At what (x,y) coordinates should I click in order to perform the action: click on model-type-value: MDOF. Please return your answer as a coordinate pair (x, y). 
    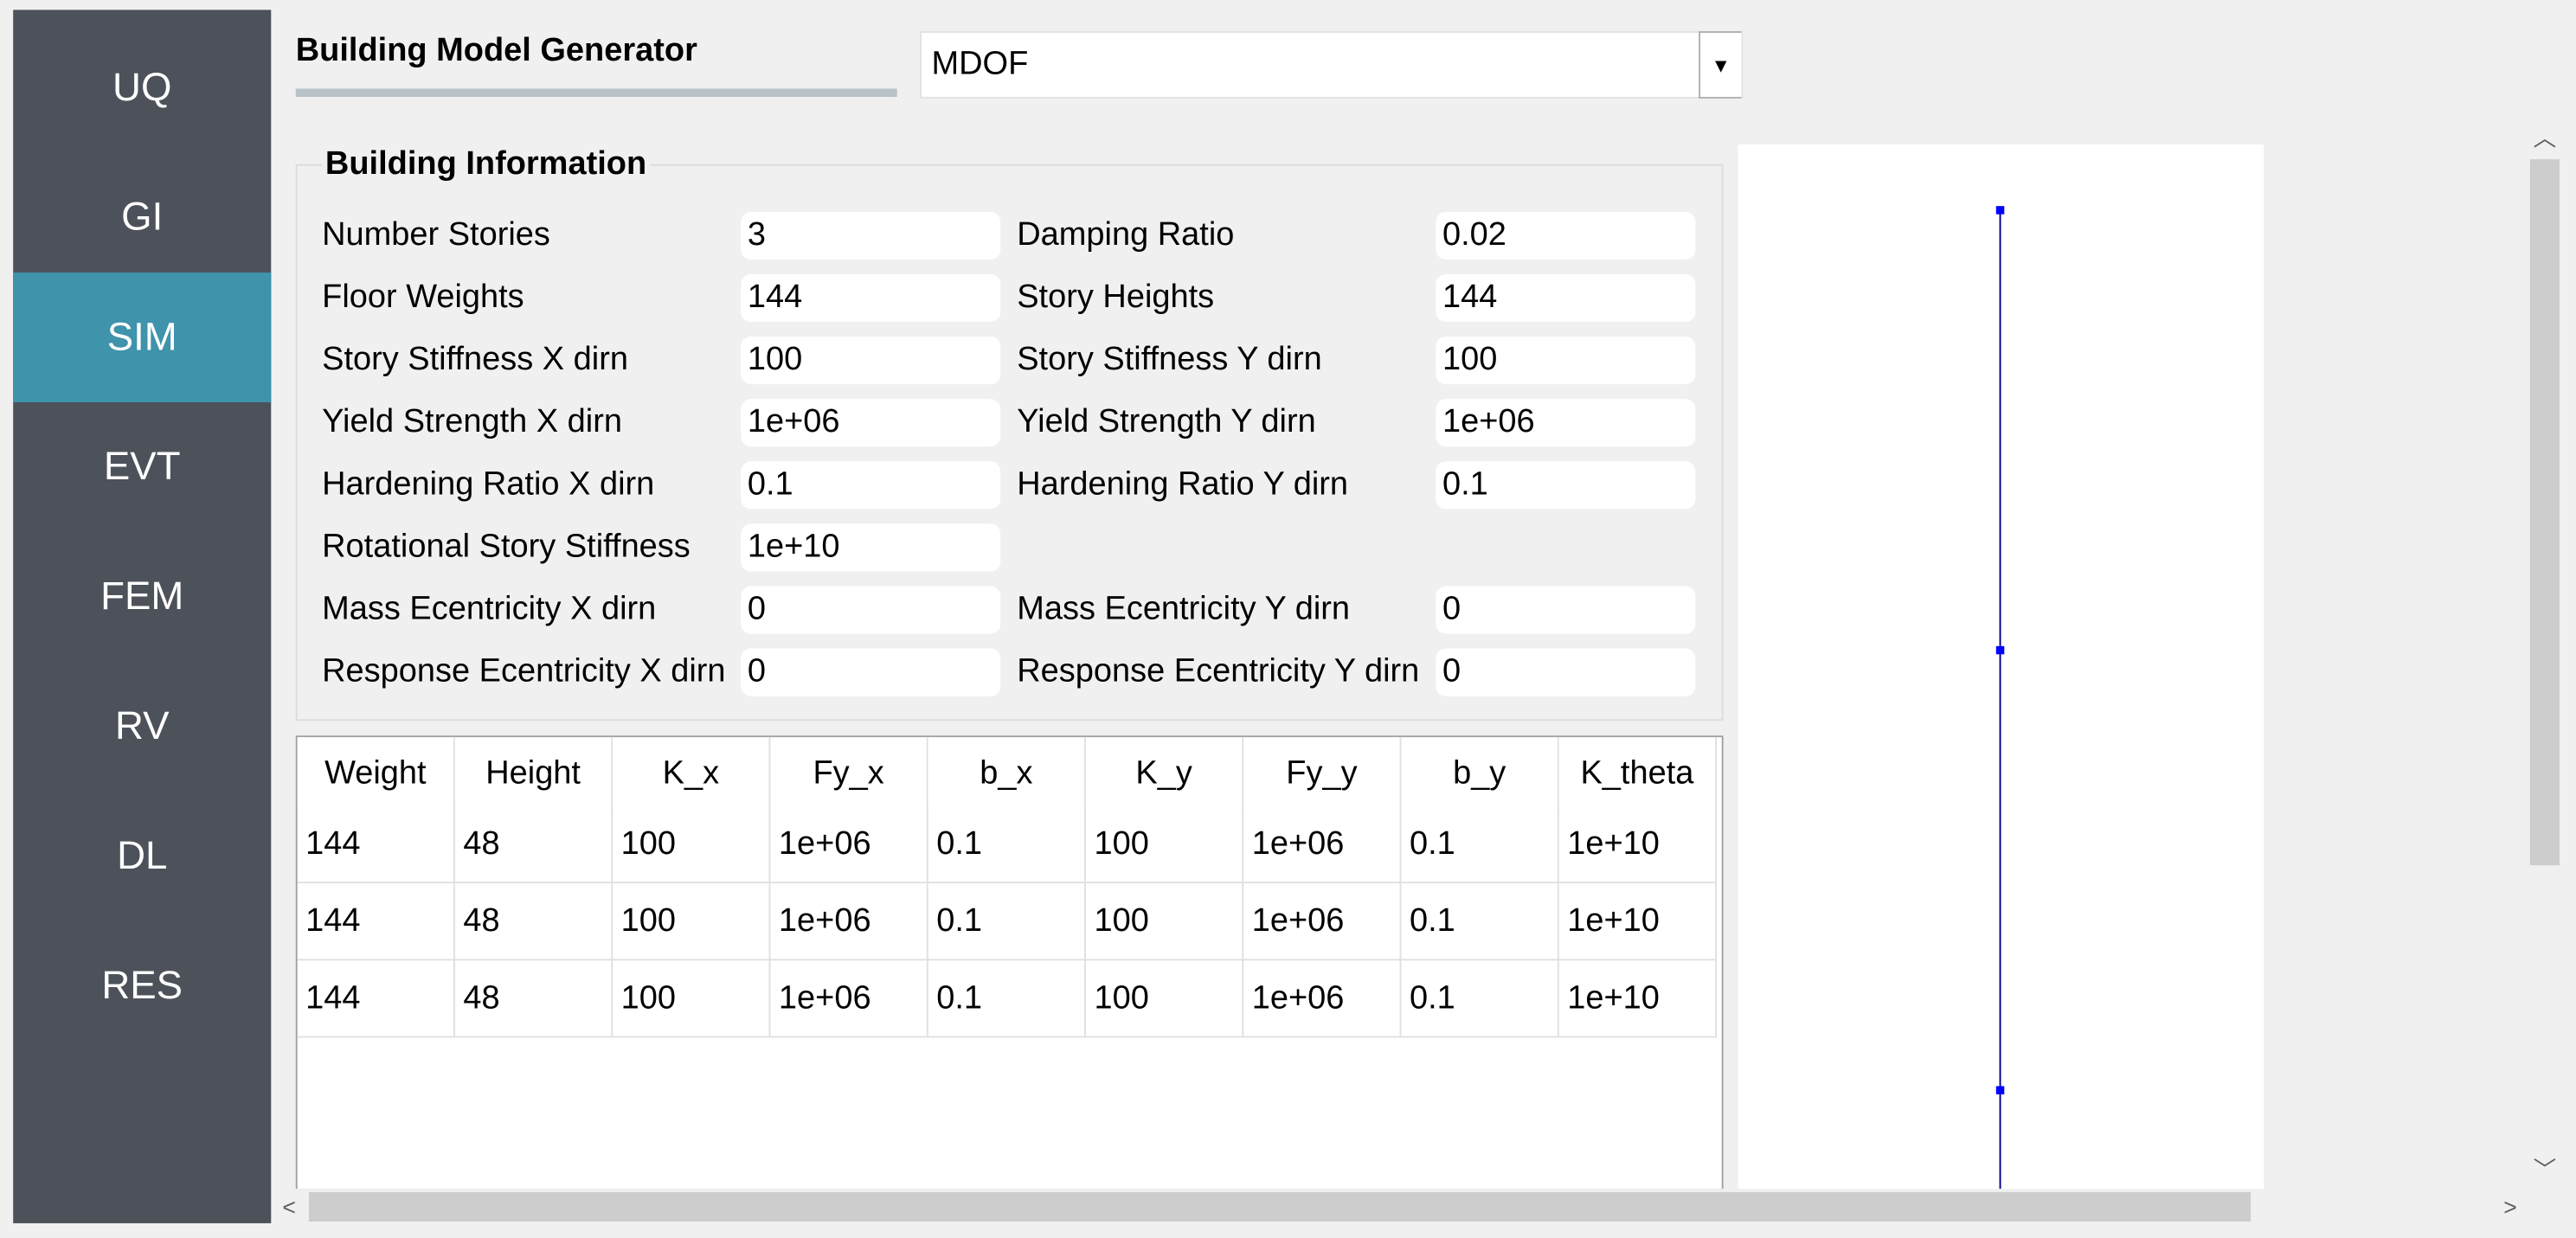
    Looking at the image, I should click on (980, 64).